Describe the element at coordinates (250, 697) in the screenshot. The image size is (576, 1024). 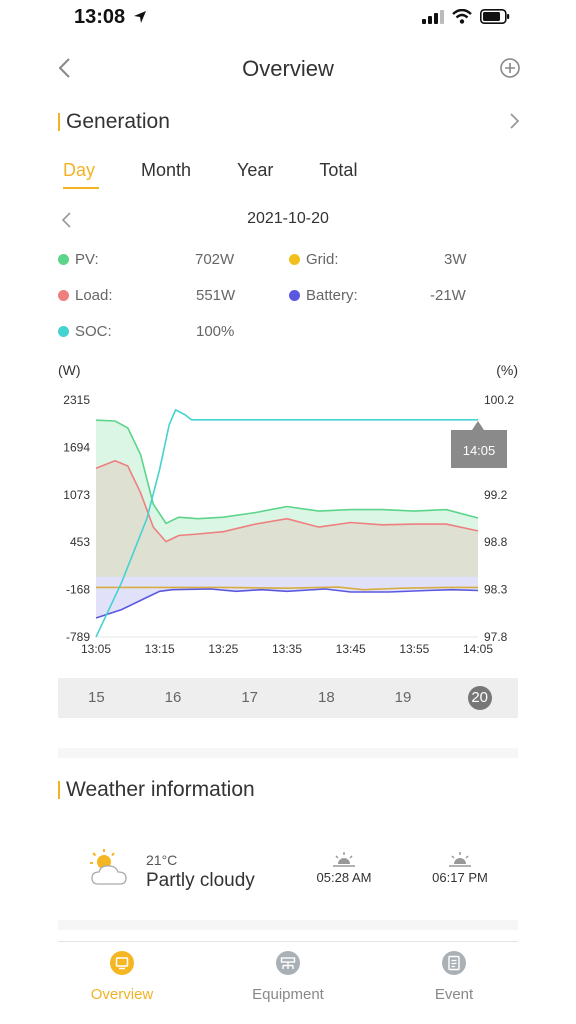
I see `day-item: 17` at that location.